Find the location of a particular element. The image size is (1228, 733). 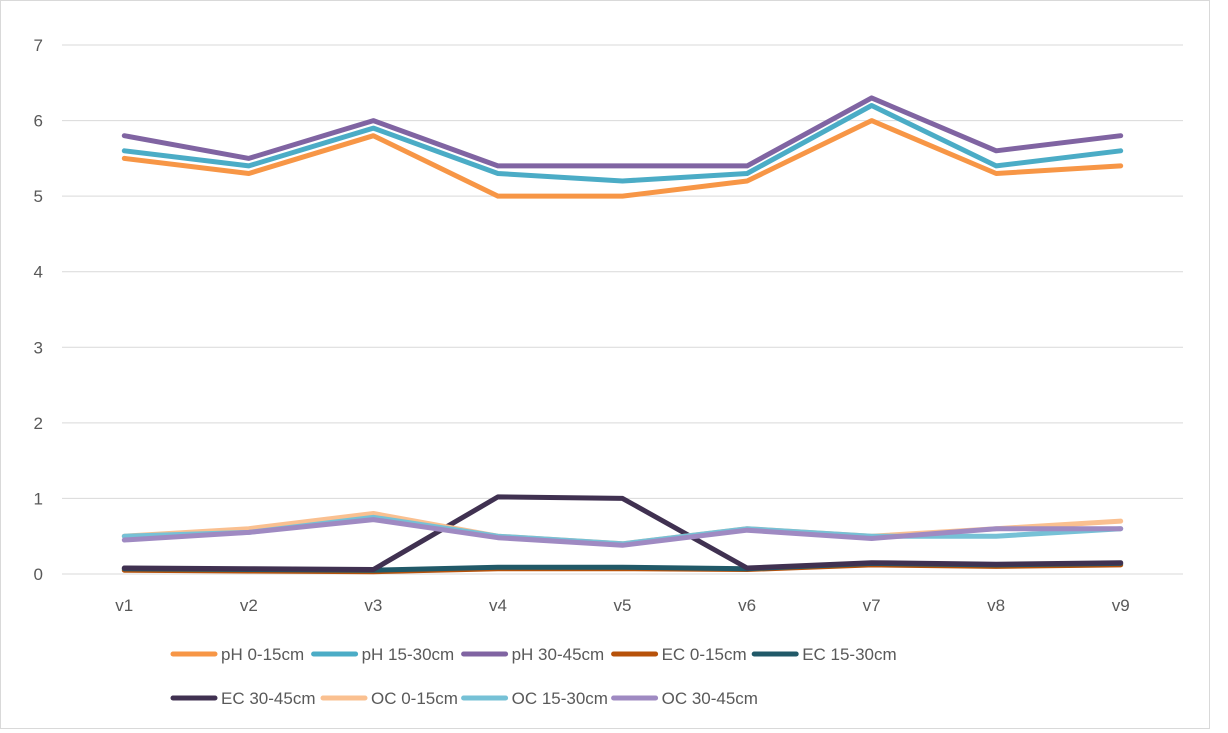

x-axis-ticks: v1 v2 v3 v4 v5 v6 v7 v8 v9 is located at coordinates (622, 605).